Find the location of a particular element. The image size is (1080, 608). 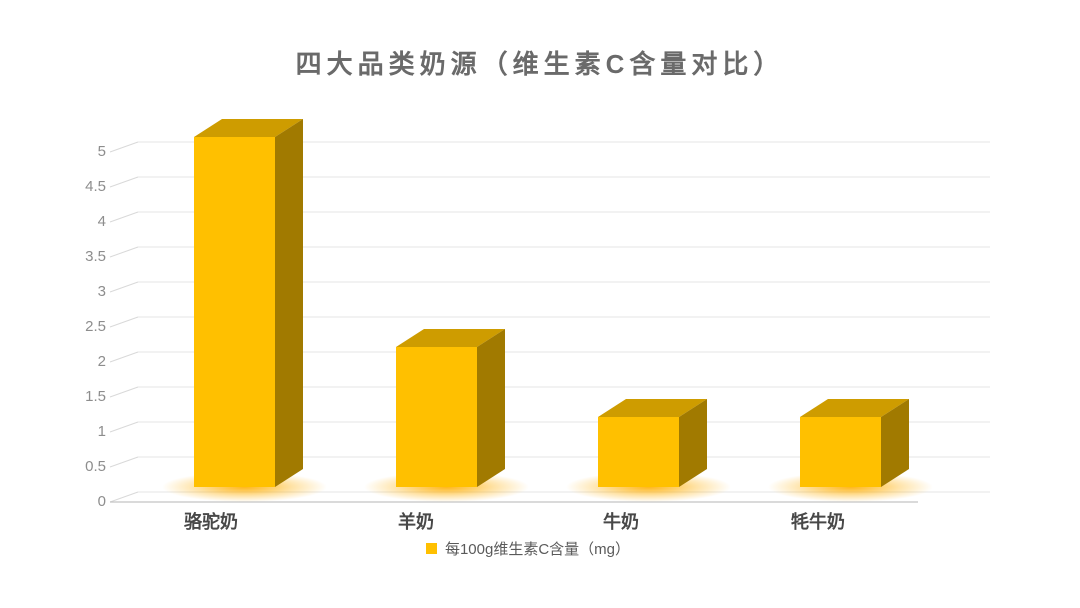

camel-milk-bar-top-face is located at coordinates (248, 128).